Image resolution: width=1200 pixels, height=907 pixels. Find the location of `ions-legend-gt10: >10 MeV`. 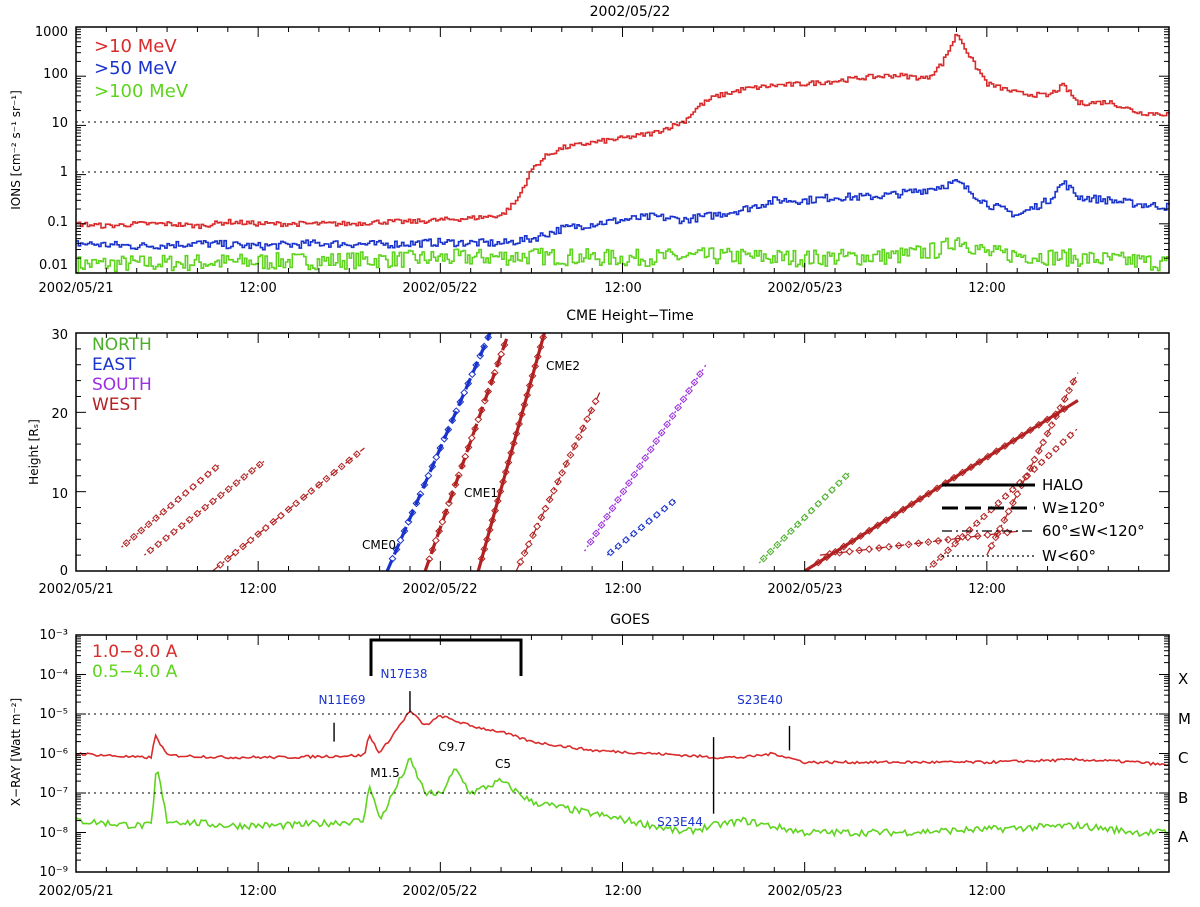

ions-legend-gt10: >10 MeV is located at coordinates (135, 46).